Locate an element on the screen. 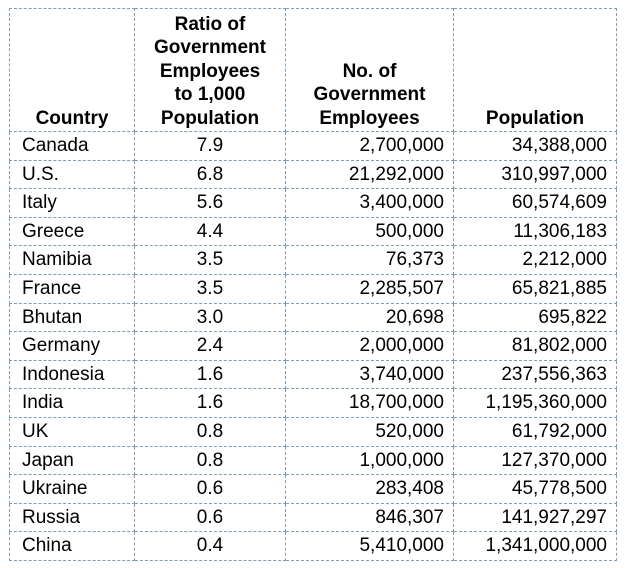 This screenshot has width=625, height=568. population-cell: 61,792,000 is located at coordinates (535, 431).